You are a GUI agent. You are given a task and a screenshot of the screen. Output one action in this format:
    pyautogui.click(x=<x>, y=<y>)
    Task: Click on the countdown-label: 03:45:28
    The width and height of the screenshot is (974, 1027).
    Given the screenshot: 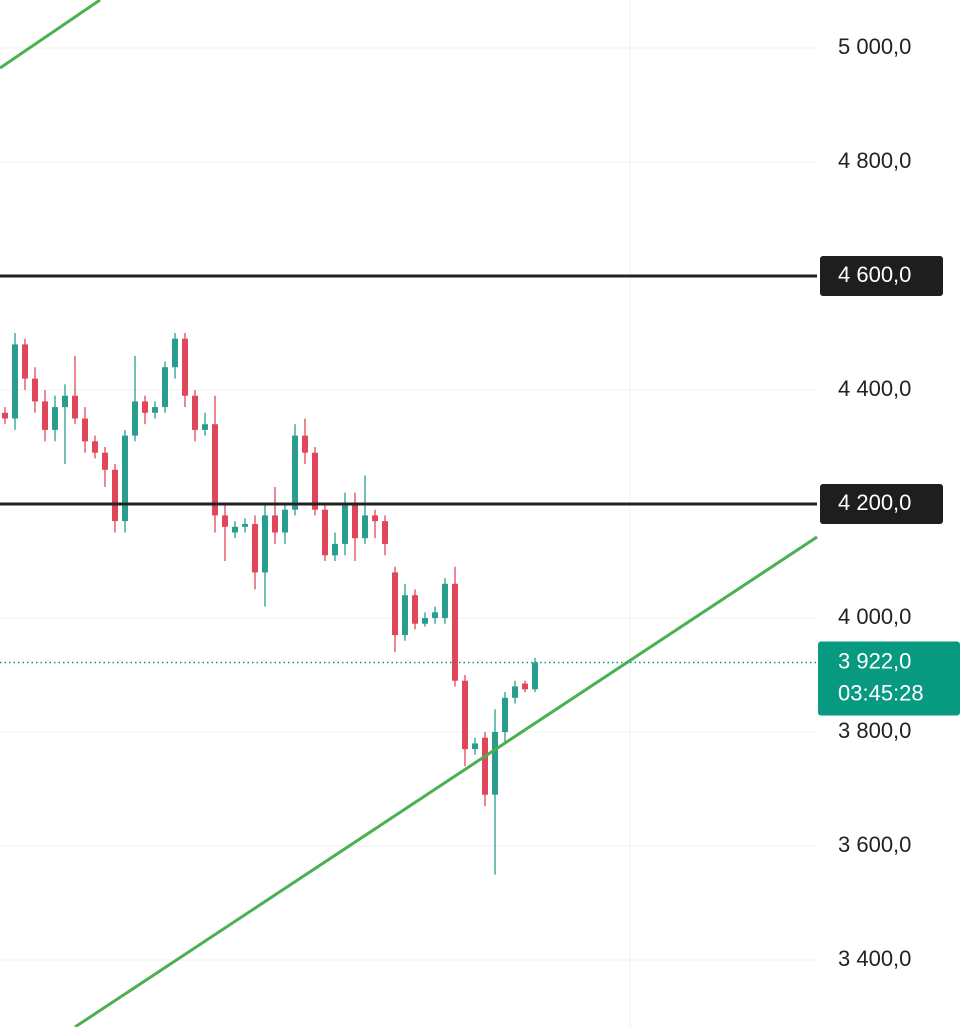 What is the action you would take?
    pyautogui.click(x=881, y=692)
    